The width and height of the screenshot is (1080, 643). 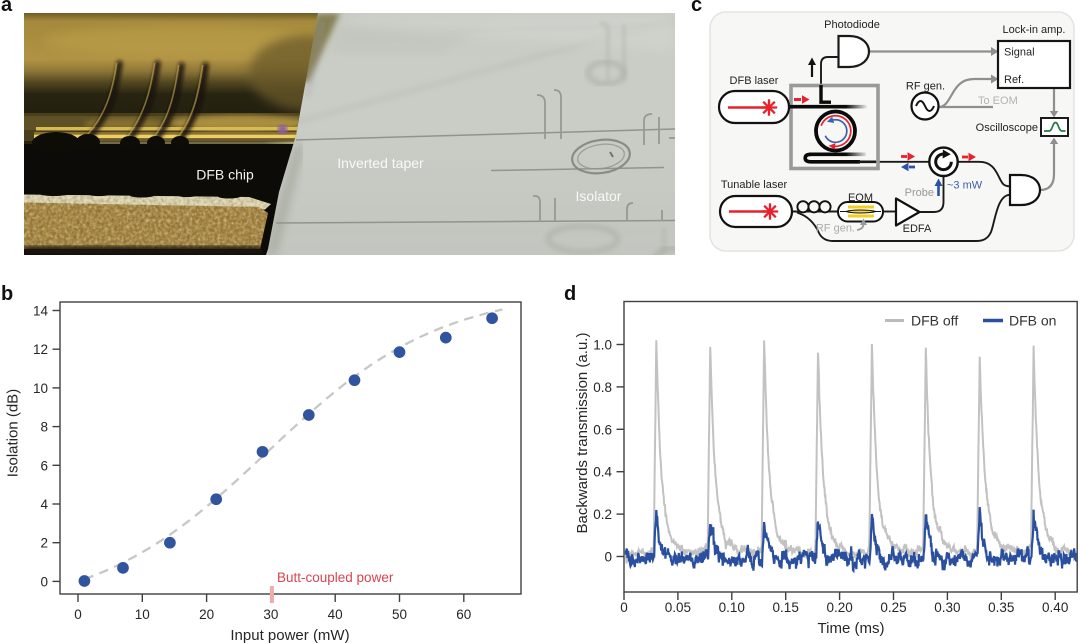 What do you see at coordinates (934, 321) in the screenshot?
I see `svg-text: DFB off` at bounding box center [934, 321].